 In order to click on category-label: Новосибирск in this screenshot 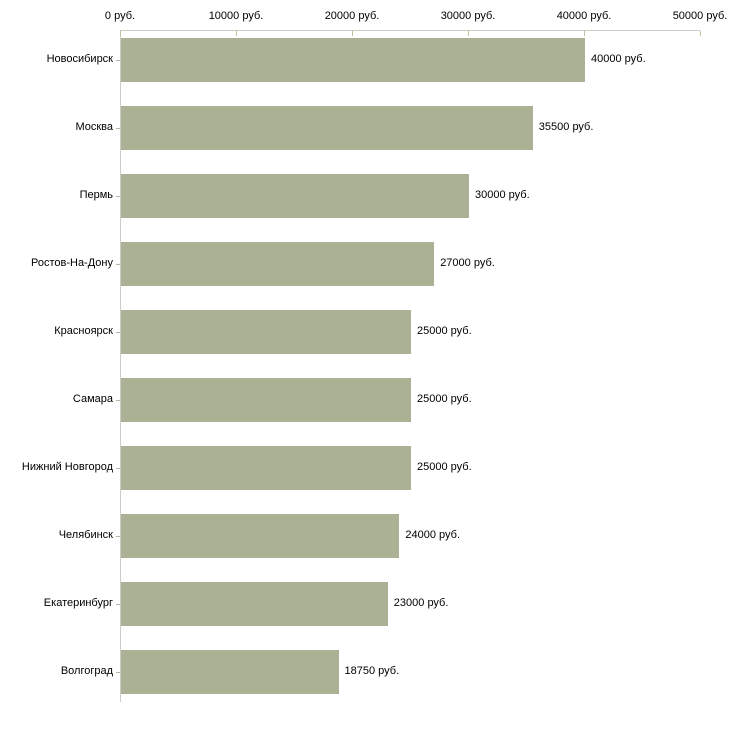, I will do `click(79, 59)`.